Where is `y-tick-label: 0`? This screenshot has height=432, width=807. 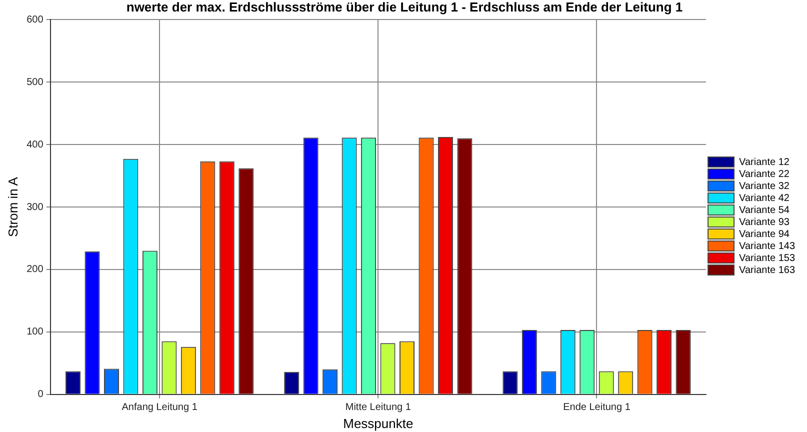
y-tick-label: 0 is located at coordinates (41, 394).